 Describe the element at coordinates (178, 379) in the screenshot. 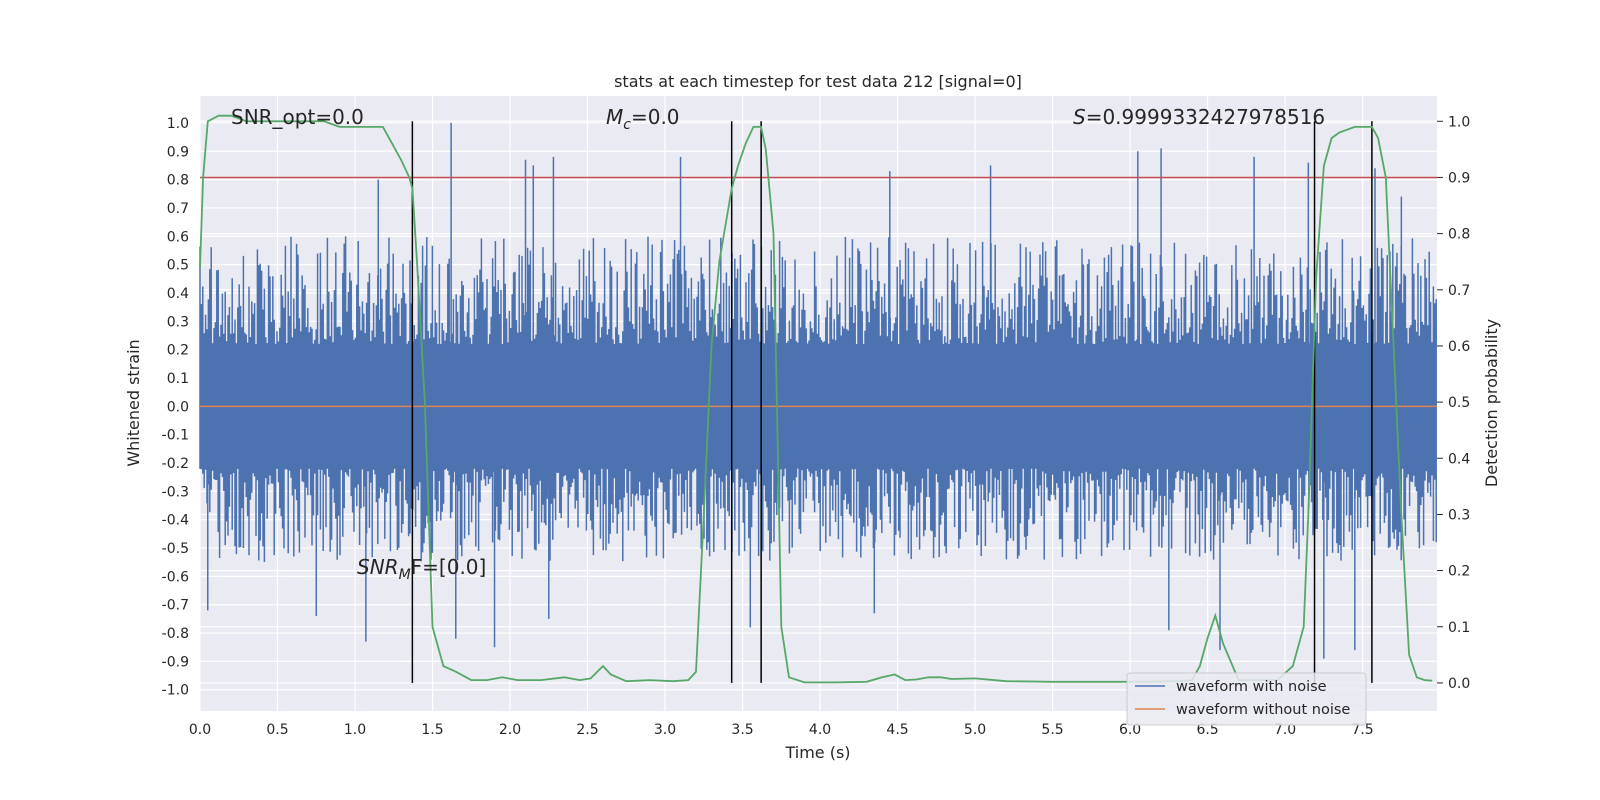

I see `y-tick-label-left: 0.1` at that location.